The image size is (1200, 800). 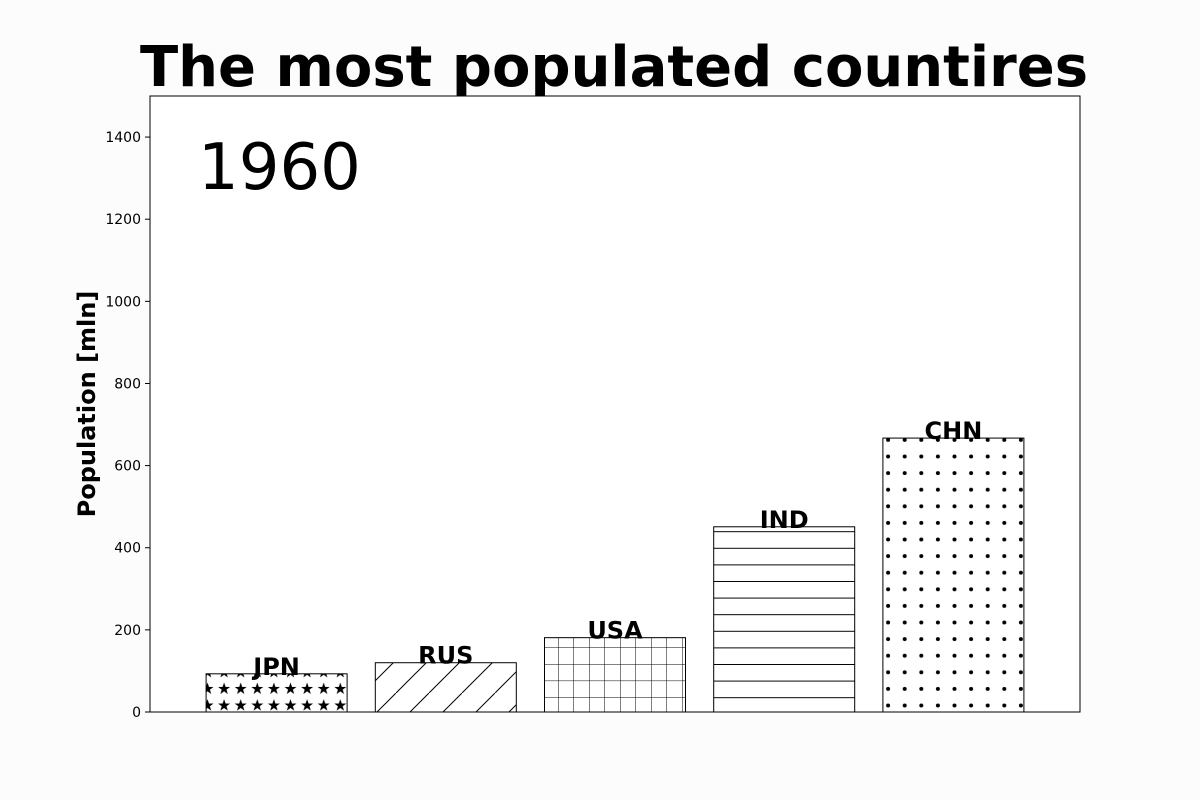 What do you see at coordinates (615, 631) in the screenshot?
I see `bar-label-usa: USA` at bounding box center [615, 631].